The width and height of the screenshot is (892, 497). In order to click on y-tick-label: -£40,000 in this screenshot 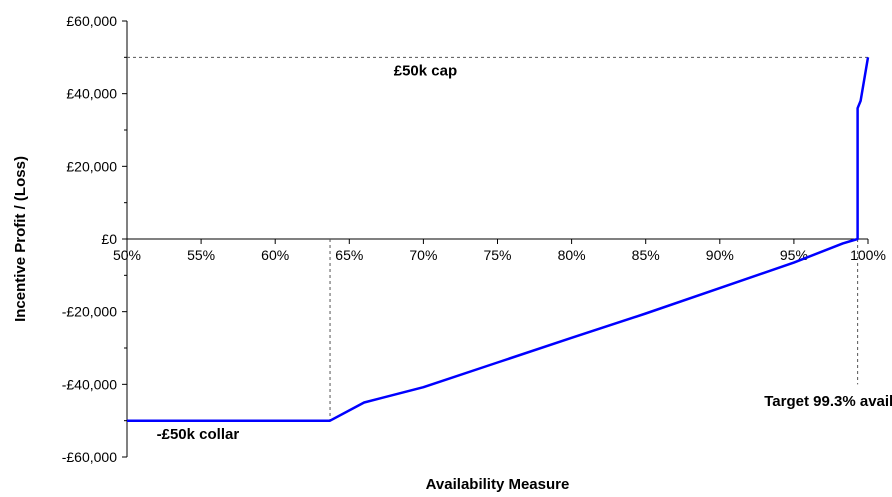, I will do `click(89, 384)`.